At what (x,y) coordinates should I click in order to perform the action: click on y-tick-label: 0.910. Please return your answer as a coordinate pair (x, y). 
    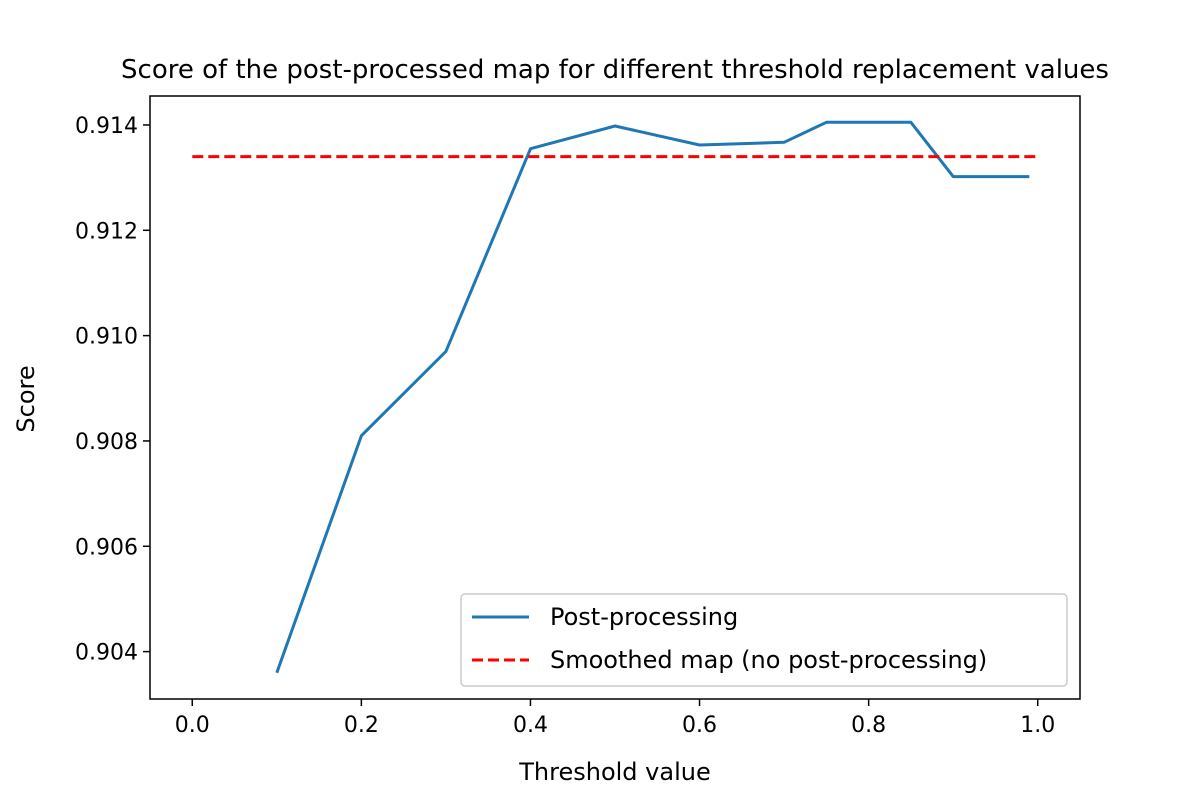
    Looking at the image, I should click on (106, 337).